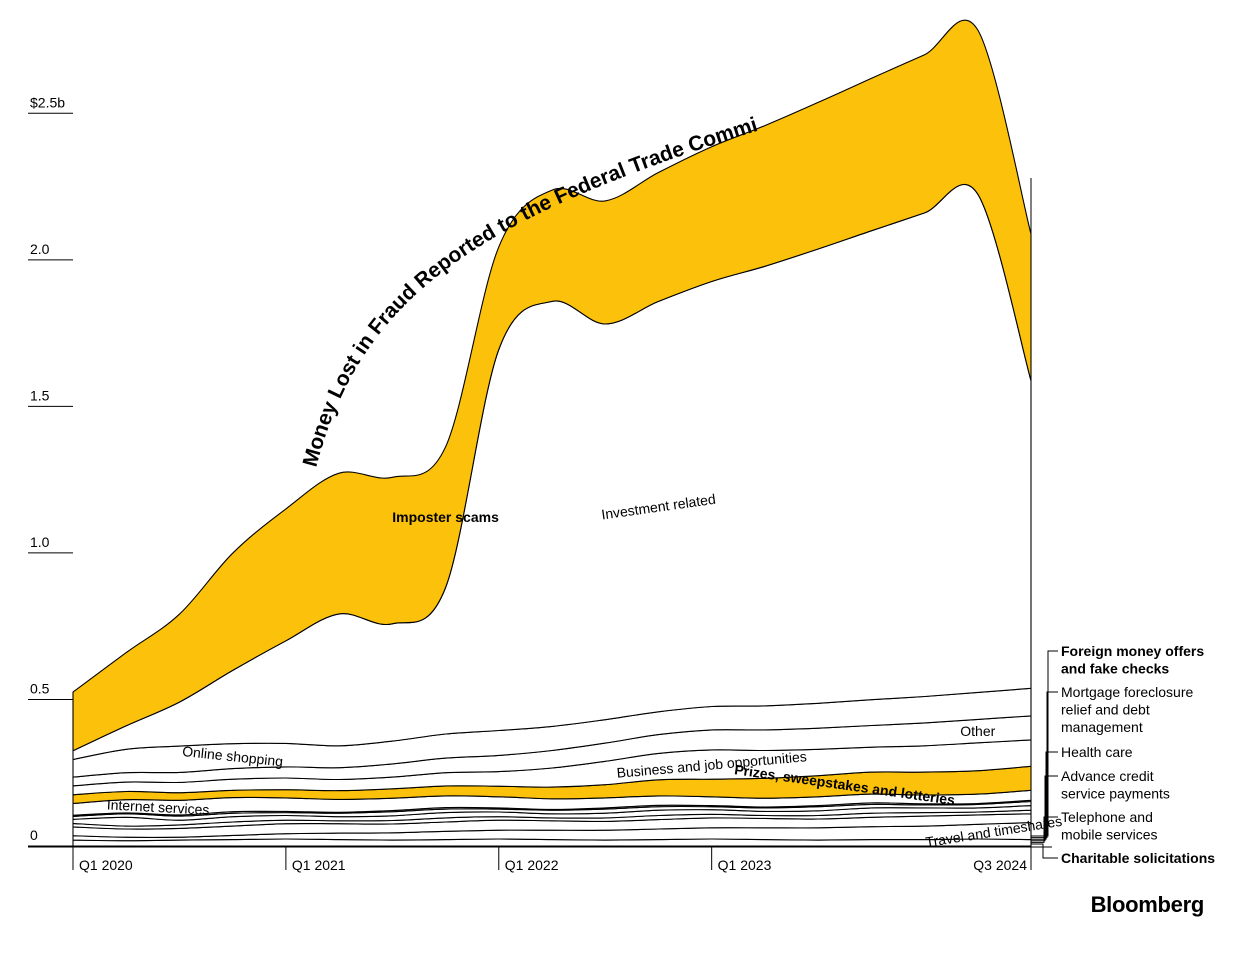 Image resolution: width=1240 pixels, height=962 pixels. I want to click on legend-label-foreign-money-offers-and-fake-checks-1: and fake checks, so click(1115, 669).